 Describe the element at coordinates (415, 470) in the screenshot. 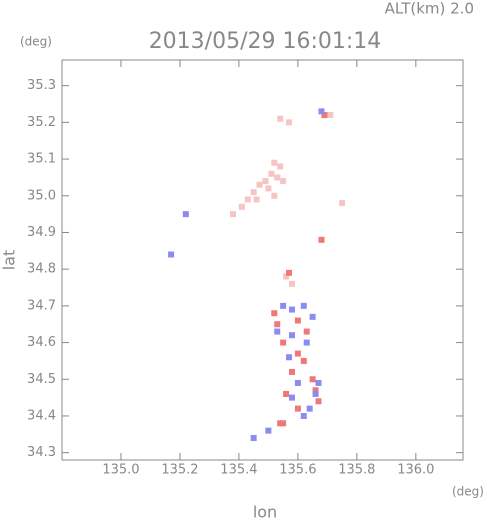

I see `x-tick-label: 136.0` at that location.